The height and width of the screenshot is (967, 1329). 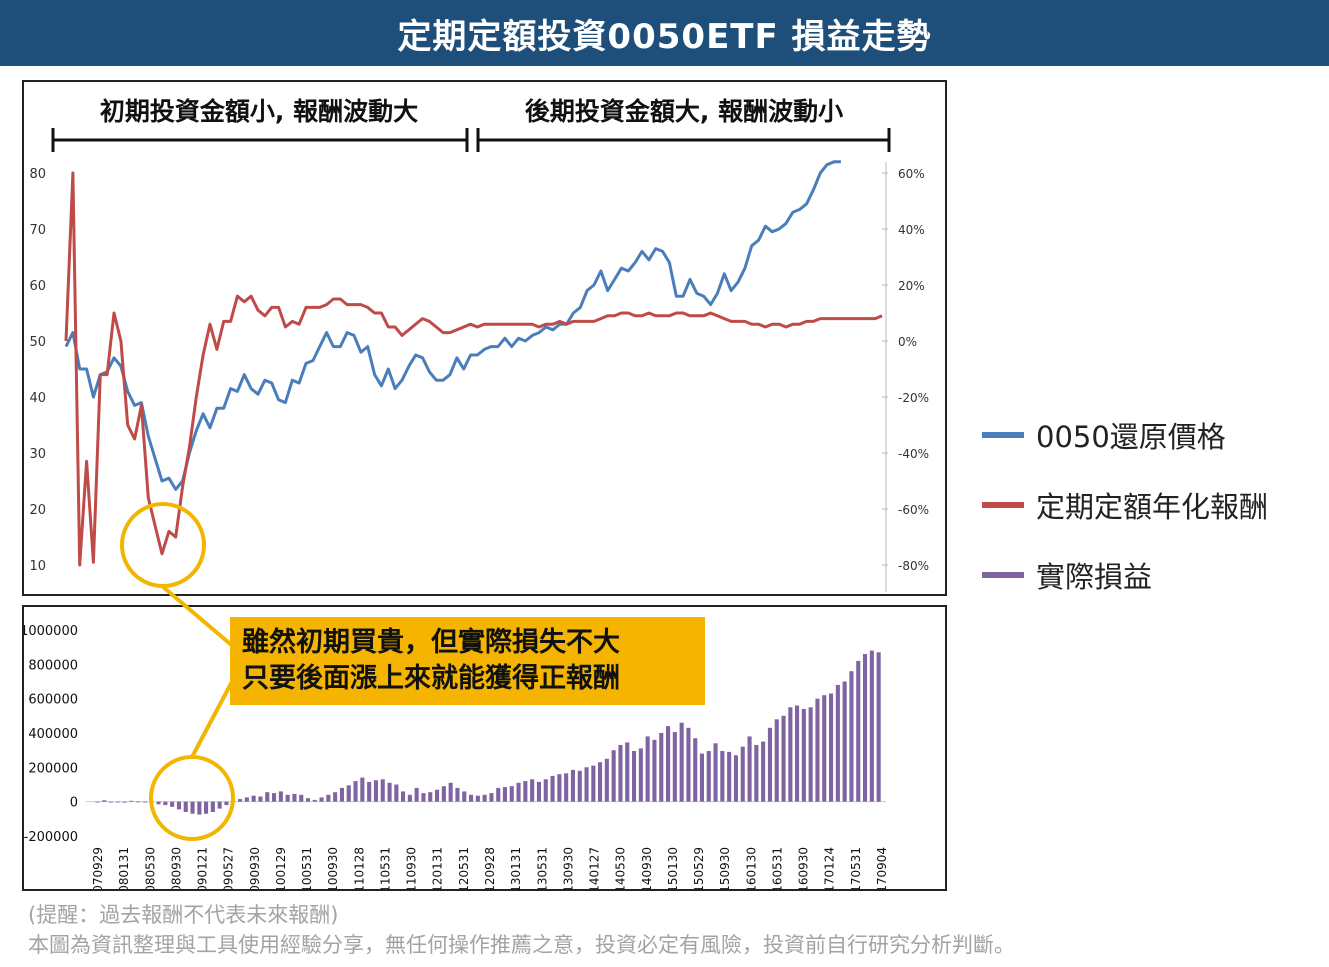 What do you see at coordinates (1125, 575) in the screenshot?
I see `legend-item-pnl: 實際損益` at bounding box center [1125, 575].